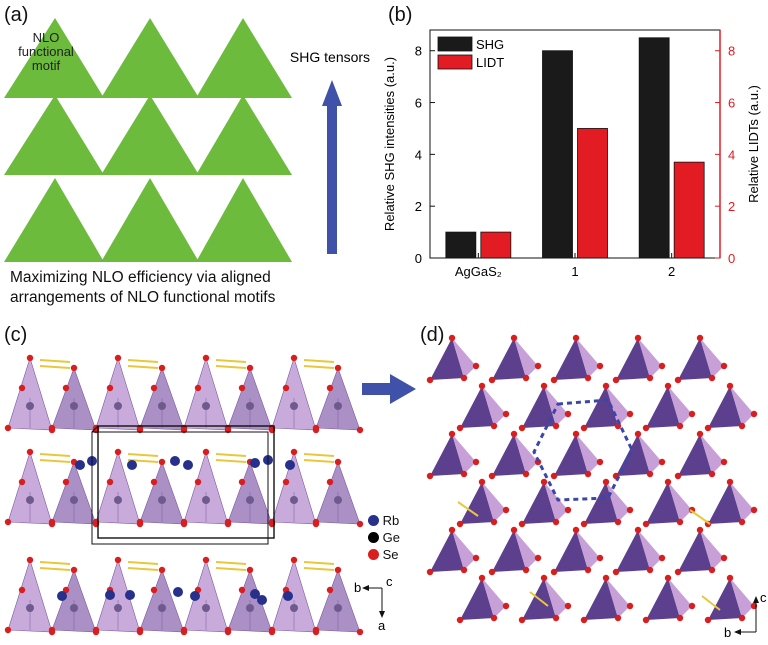 The width and height of the screenshot is (768, 645). What do you see at coordinates (418, 206) in the screenshot?
I see `y-tick-label-1: 2` at bounding box center [418, 206].